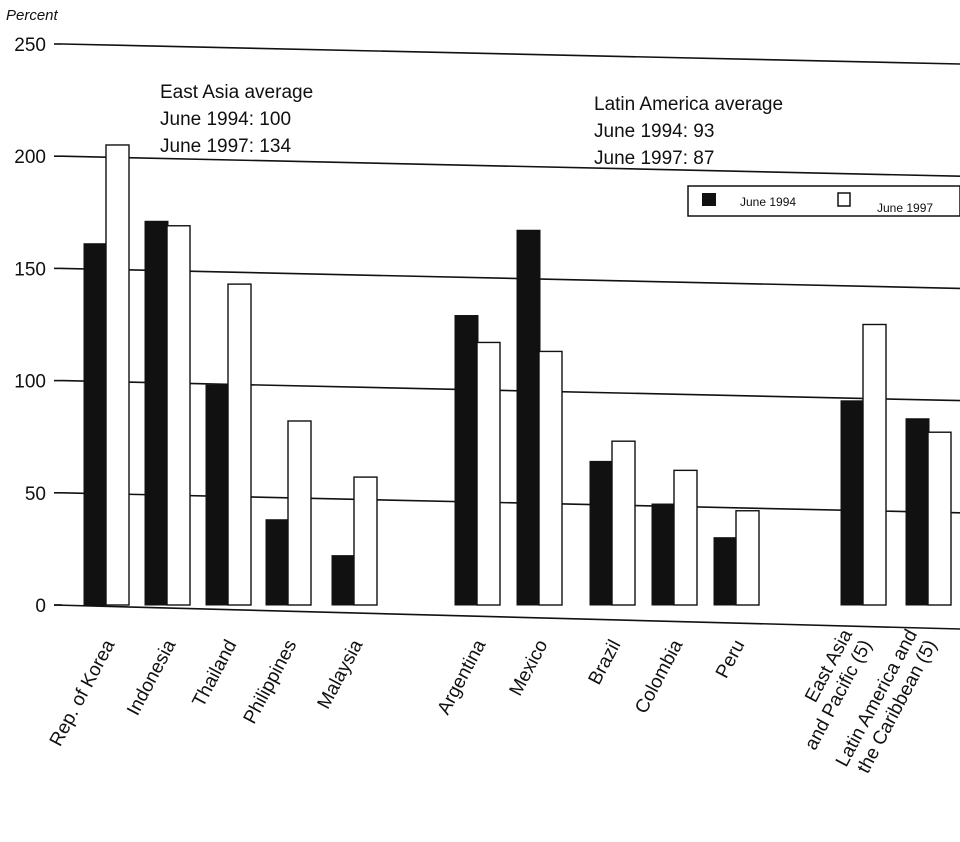  Describe the element at coordinates (905, 208) in the screenshot. I see `legend-label-june-1997: June 1997` at that location.